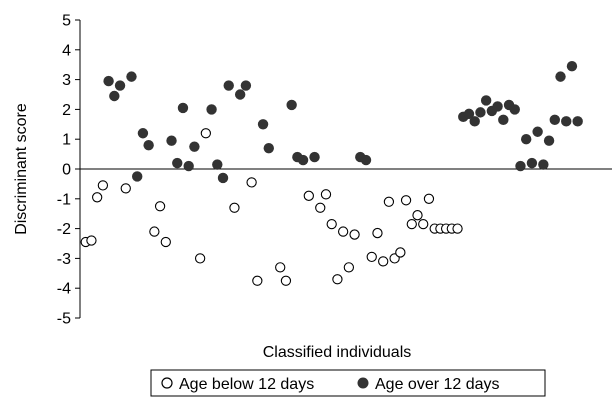  I want to click on legend-label-over-12: Age over 12 days, so click(437, 384).